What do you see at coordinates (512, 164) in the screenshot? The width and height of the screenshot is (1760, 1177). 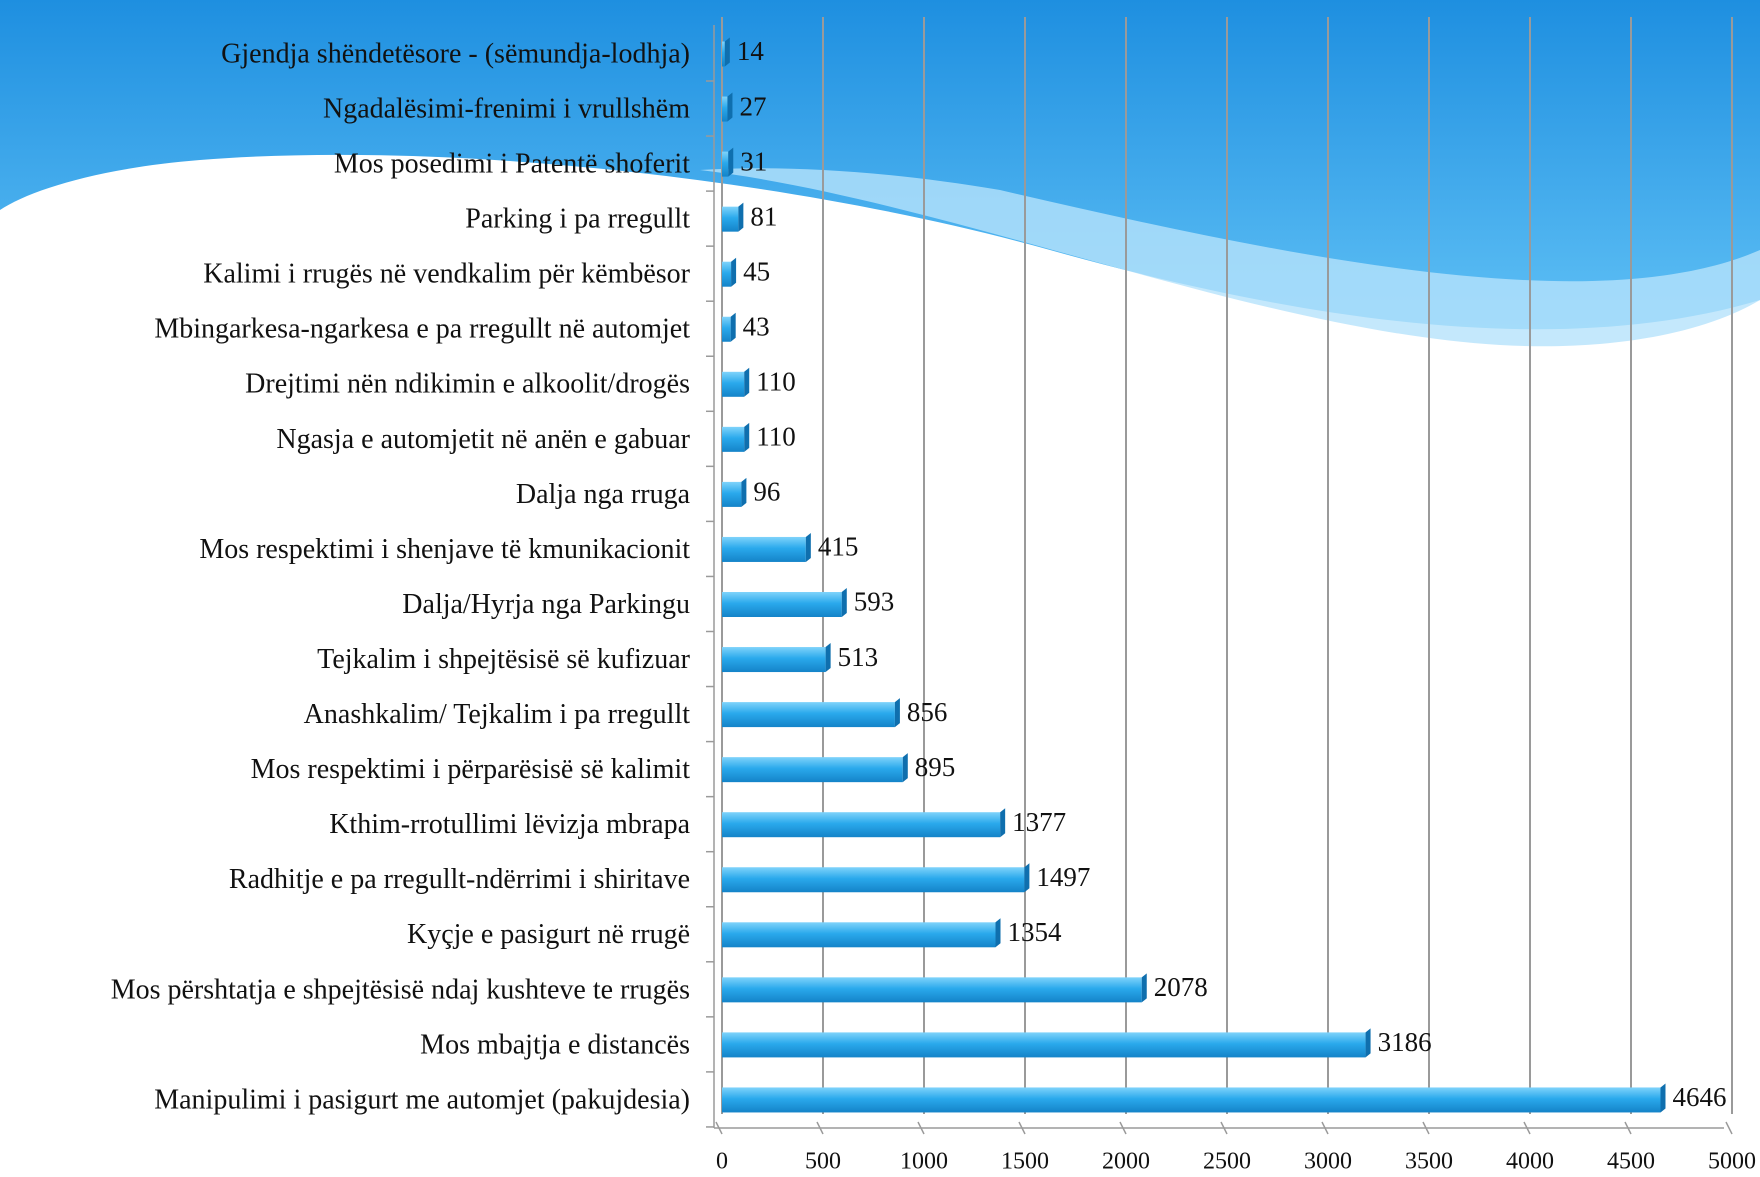 I see `y-tick-label: Mos posedimi i Patentë shoferit` at bounding box center [512, 164].